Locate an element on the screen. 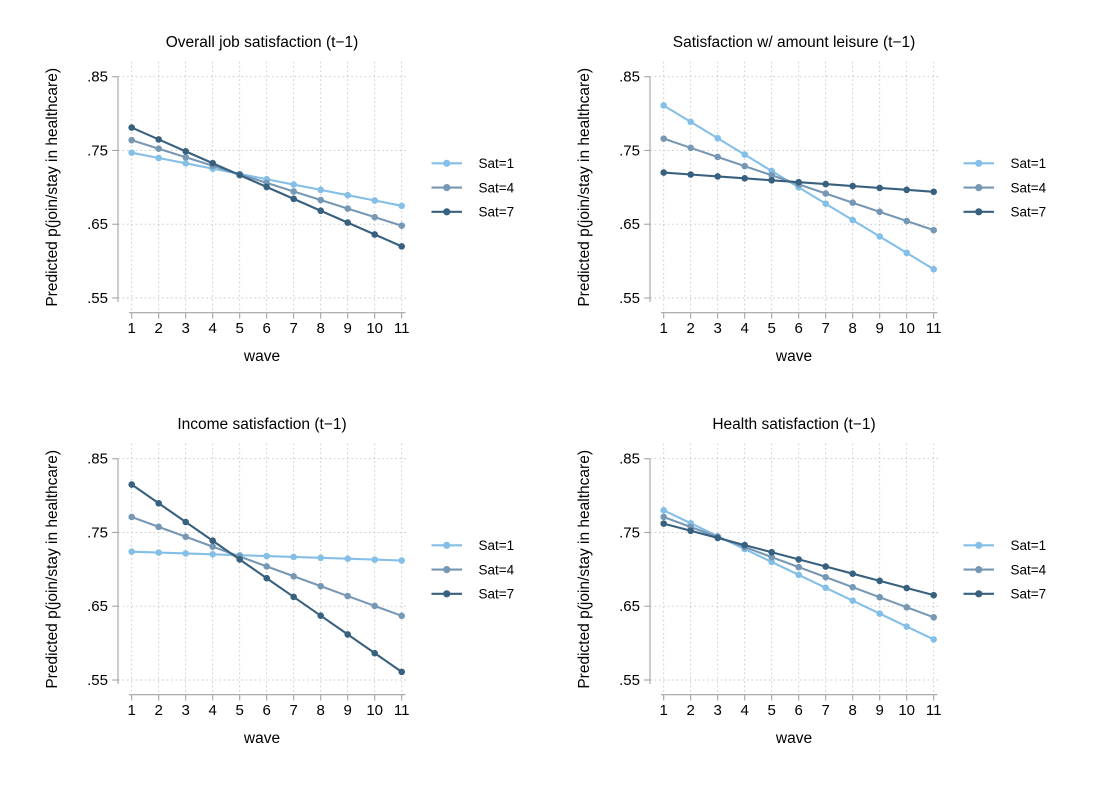 Image resolution: width=1100 pixels, height=800 pixels. panel-title: Income satisfaction (t−1) is located at coordinates (261, 424).